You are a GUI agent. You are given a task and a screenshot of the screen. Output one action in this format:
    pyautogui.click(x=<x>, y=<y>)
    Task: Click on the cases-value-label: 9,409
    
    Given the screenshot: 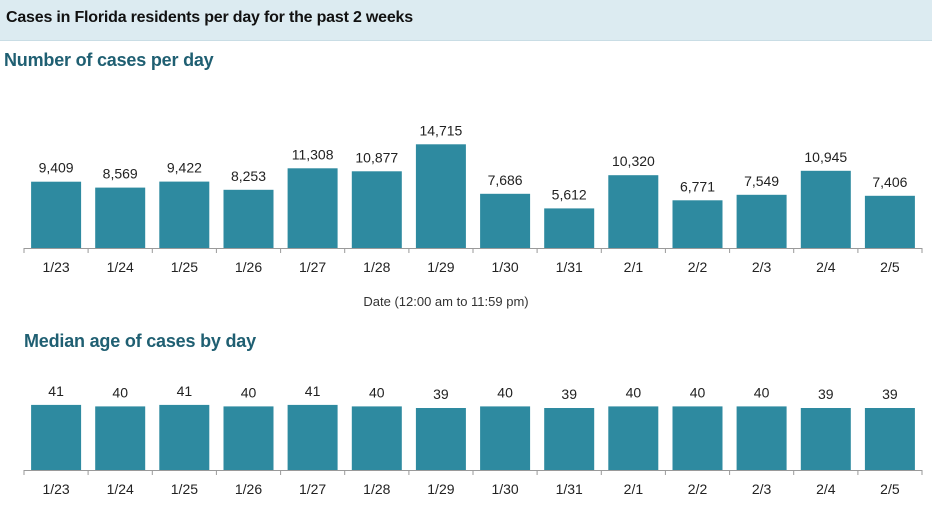 What is the action you would take?
    pyautogui.click(x=56, y=168)
    